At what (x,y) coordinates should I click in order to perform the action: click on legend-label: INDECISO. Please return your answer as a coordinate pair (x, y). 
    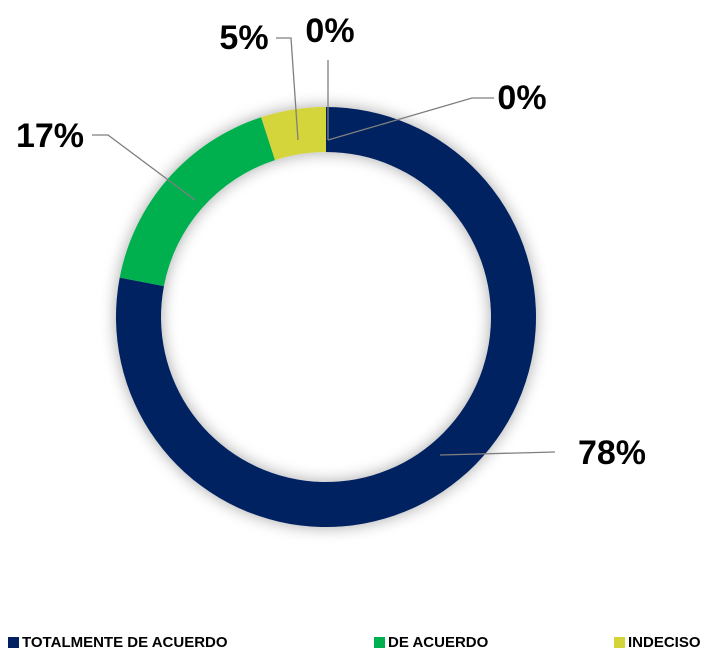
    Looking at the image, I should click on (664, 642).